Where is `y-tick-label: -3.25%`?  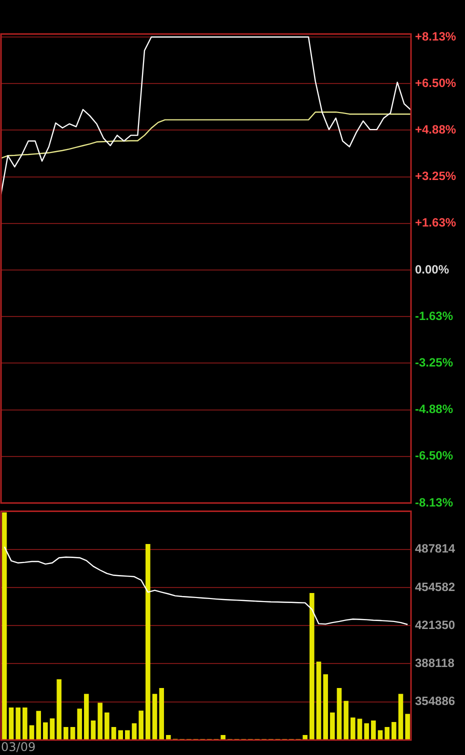
y-tick-label: -3.25% is located at coordinates (434, 362).